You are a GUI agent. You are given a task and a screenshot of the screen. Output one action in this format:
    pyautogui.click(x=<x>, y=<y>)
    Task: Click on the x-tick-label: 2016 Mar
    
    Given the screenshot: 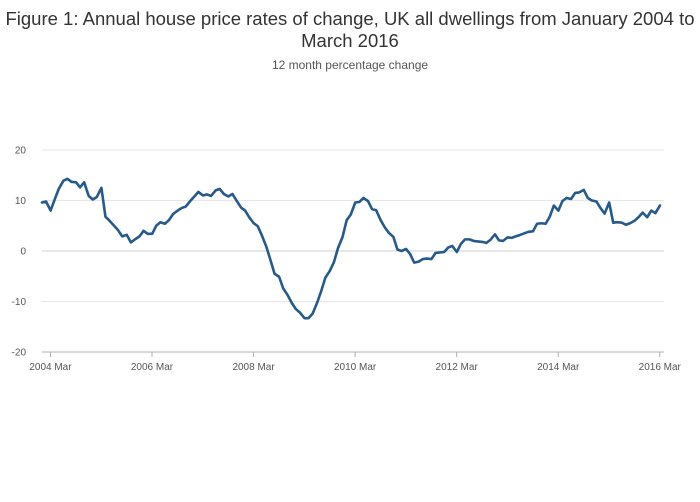 What is the action you would take?
    pyautogui.click(x=660, y=367)
    